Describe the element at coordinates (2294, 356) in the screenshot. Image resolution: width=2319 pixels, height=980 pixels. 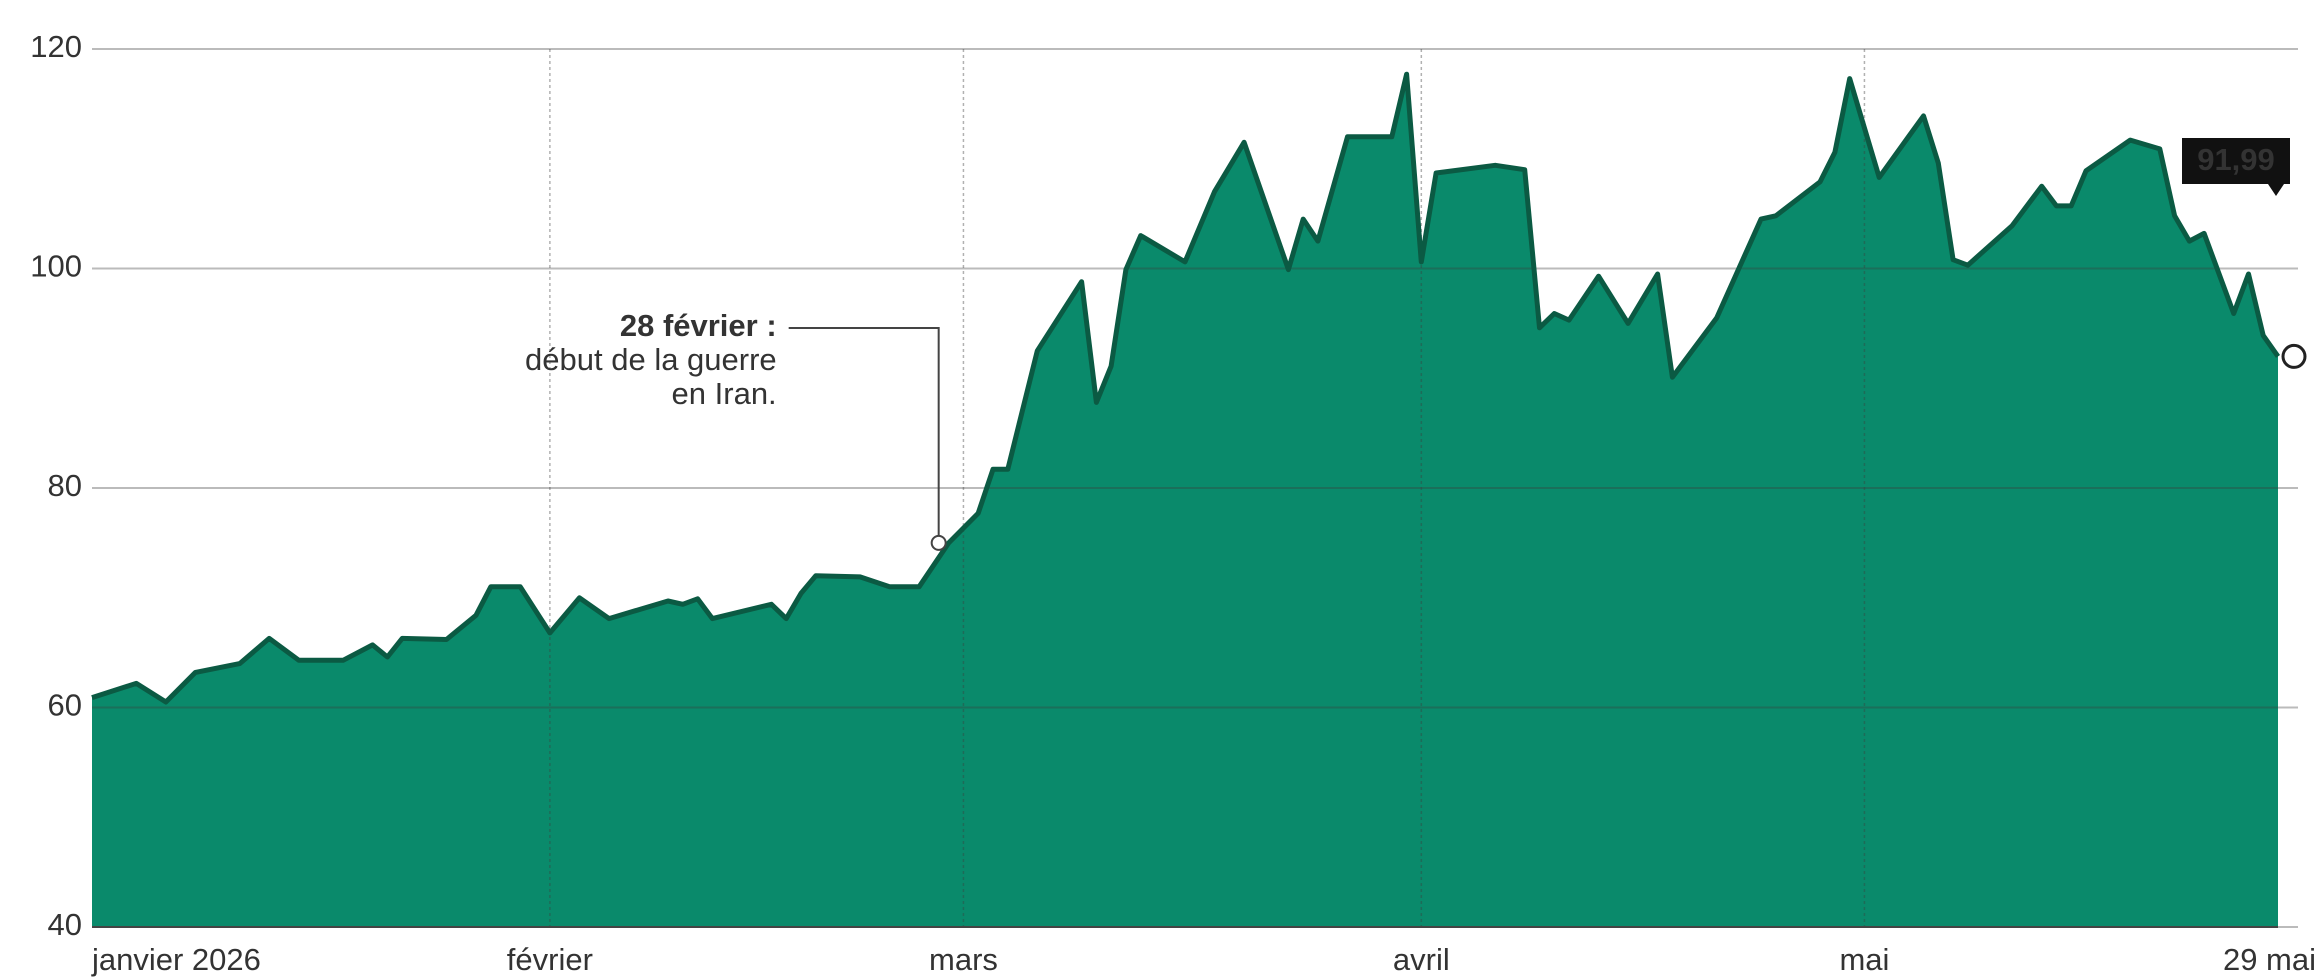
I see `end-point` at that location.